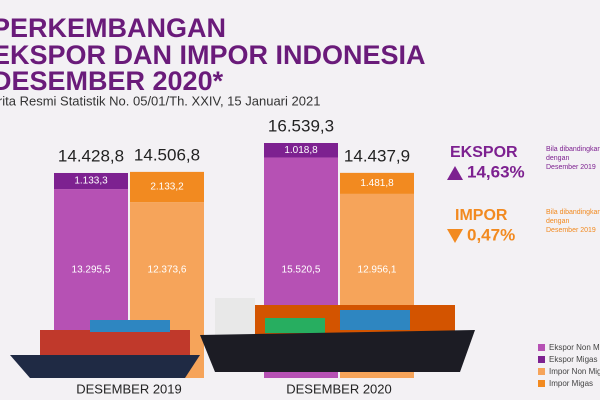 The height and width of the screenshot is (400, 600). I want to click on segment-label: 1.481,8, so click(377, 183).